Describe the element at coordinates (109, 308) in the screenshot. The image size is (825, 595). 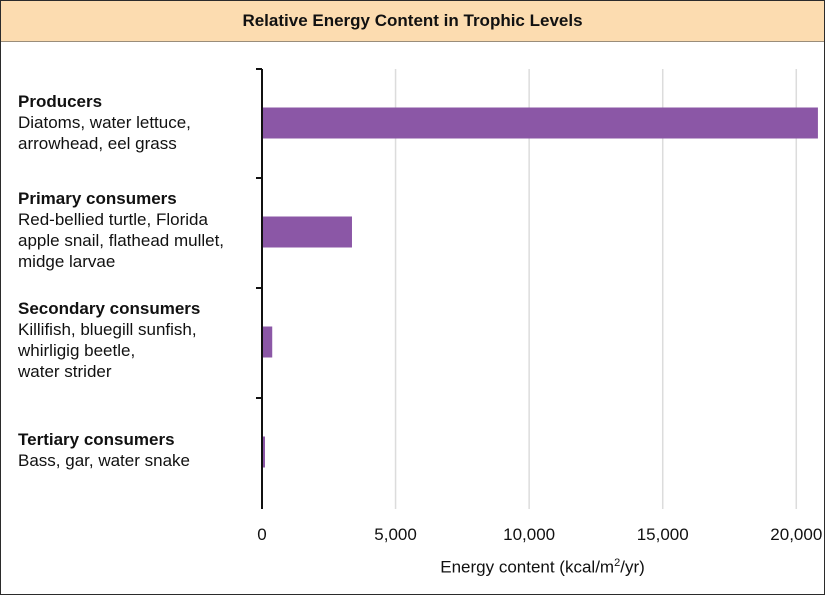
I see `category-name: Secondary consumers` at that location.